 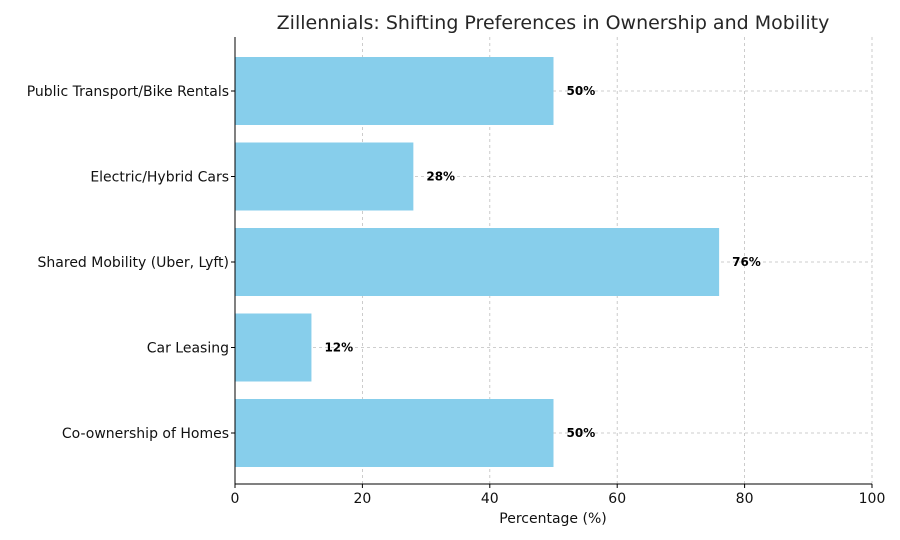 I want to click on category-label: Shared Mobility (Uber, Lyft), so click(x=133, y=263).